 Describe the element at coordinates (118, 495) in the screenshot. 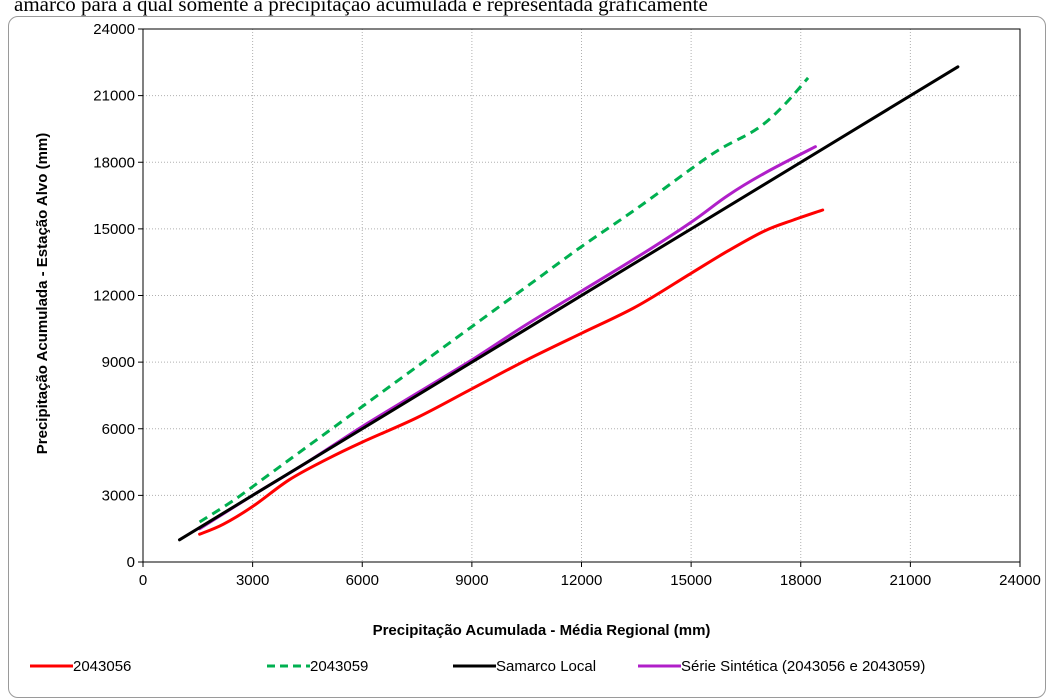

I see `y-tick-label: 3000` at that location.